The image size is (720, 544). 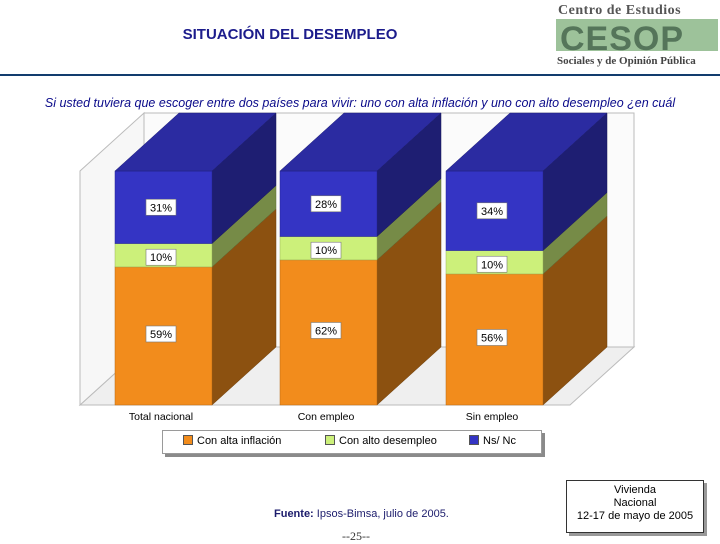 I want to click on data-label-text-inflacion-0: 59%, so click(x=161, y=335).